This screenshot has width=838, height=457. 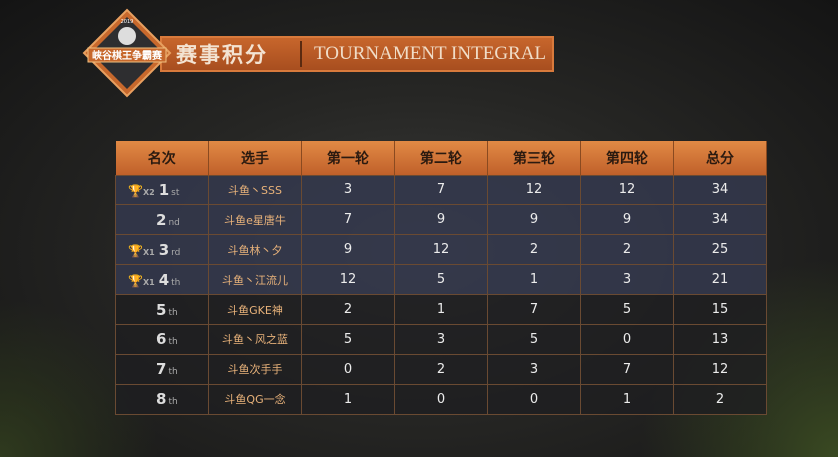 What do you see at coordinates (627, 220) in the screenshot?
I see `round4-score: 9` at bounding box center [627, 220].